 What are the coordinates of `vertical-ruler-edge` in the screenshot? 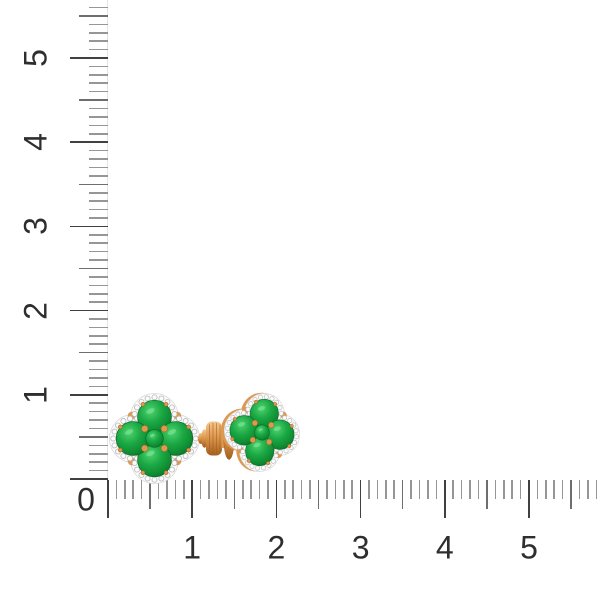 It's located at (107, 239).